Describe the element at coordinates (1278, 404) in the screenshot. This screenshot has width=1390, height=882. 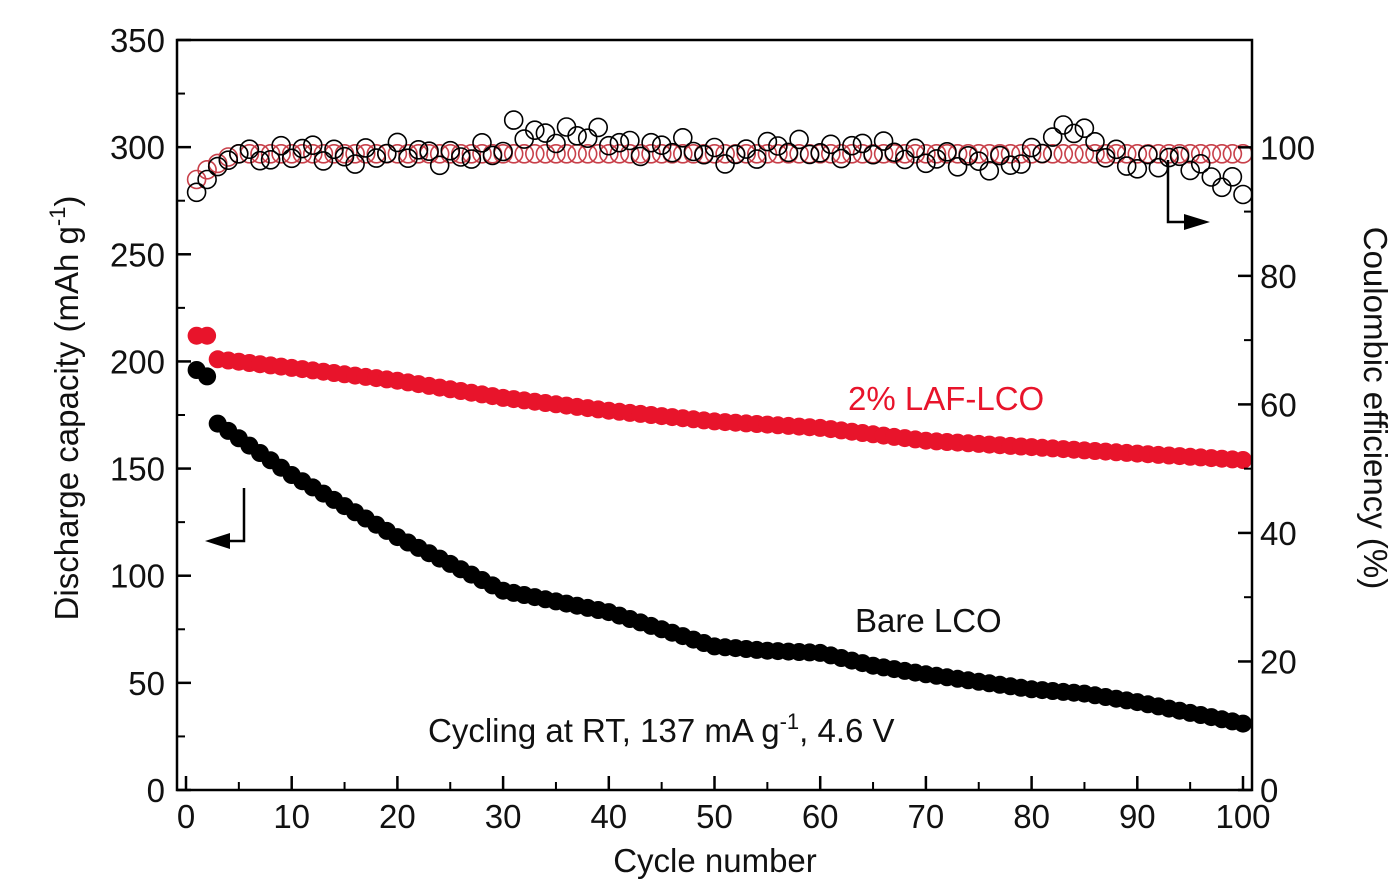
I see `y-right-tick-label: 60` at that location.